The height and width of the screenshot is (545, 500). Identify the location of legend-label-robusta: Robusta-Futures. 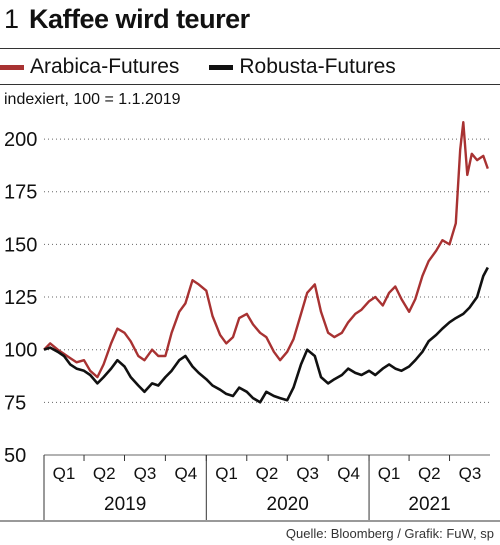
(317, 66).